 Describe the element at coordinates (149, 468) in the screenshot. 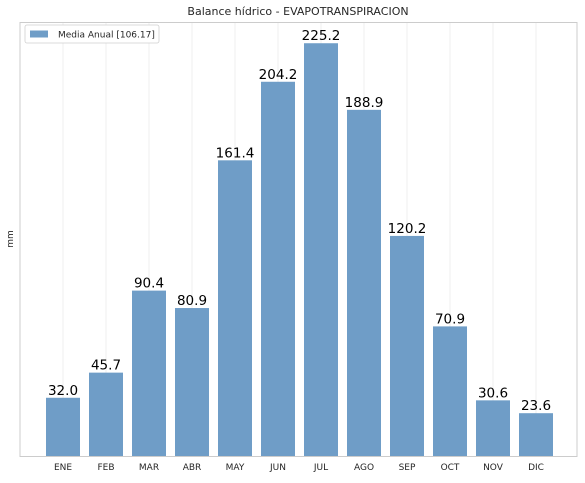

I see `x-tick-label: MAR` at that location.